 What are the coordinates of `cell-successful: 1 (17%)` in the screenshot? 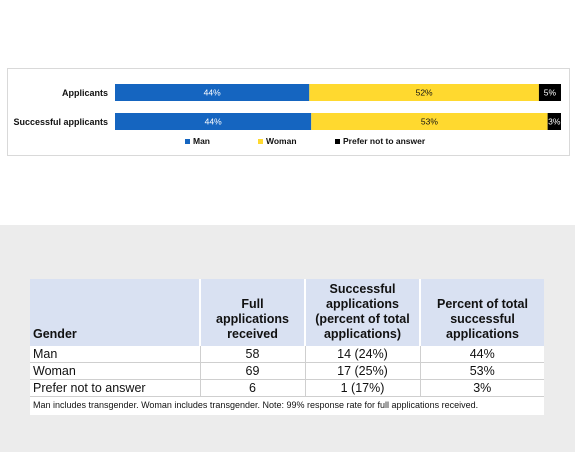 It's located at (363, 388).